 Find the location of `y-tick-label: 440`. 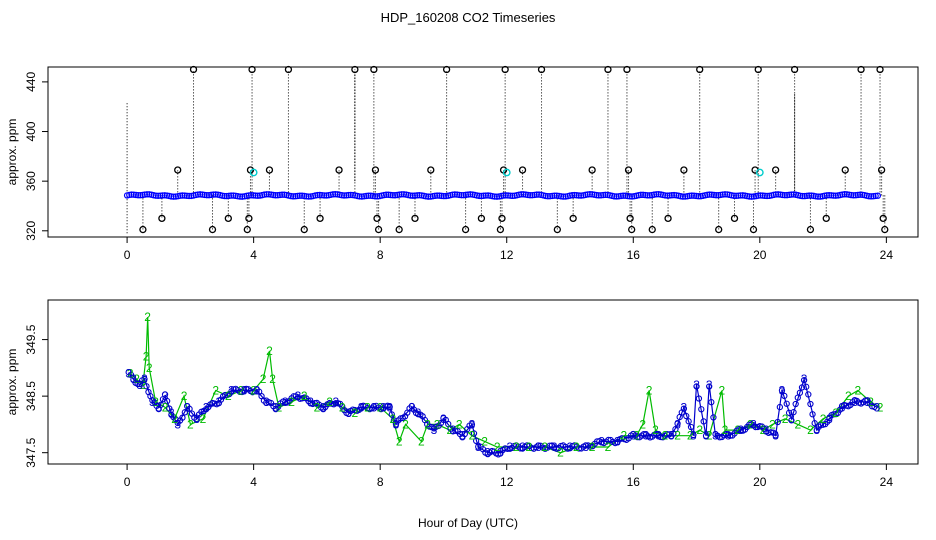

y-tick-label: 440 is located at coordinates (31, 82).